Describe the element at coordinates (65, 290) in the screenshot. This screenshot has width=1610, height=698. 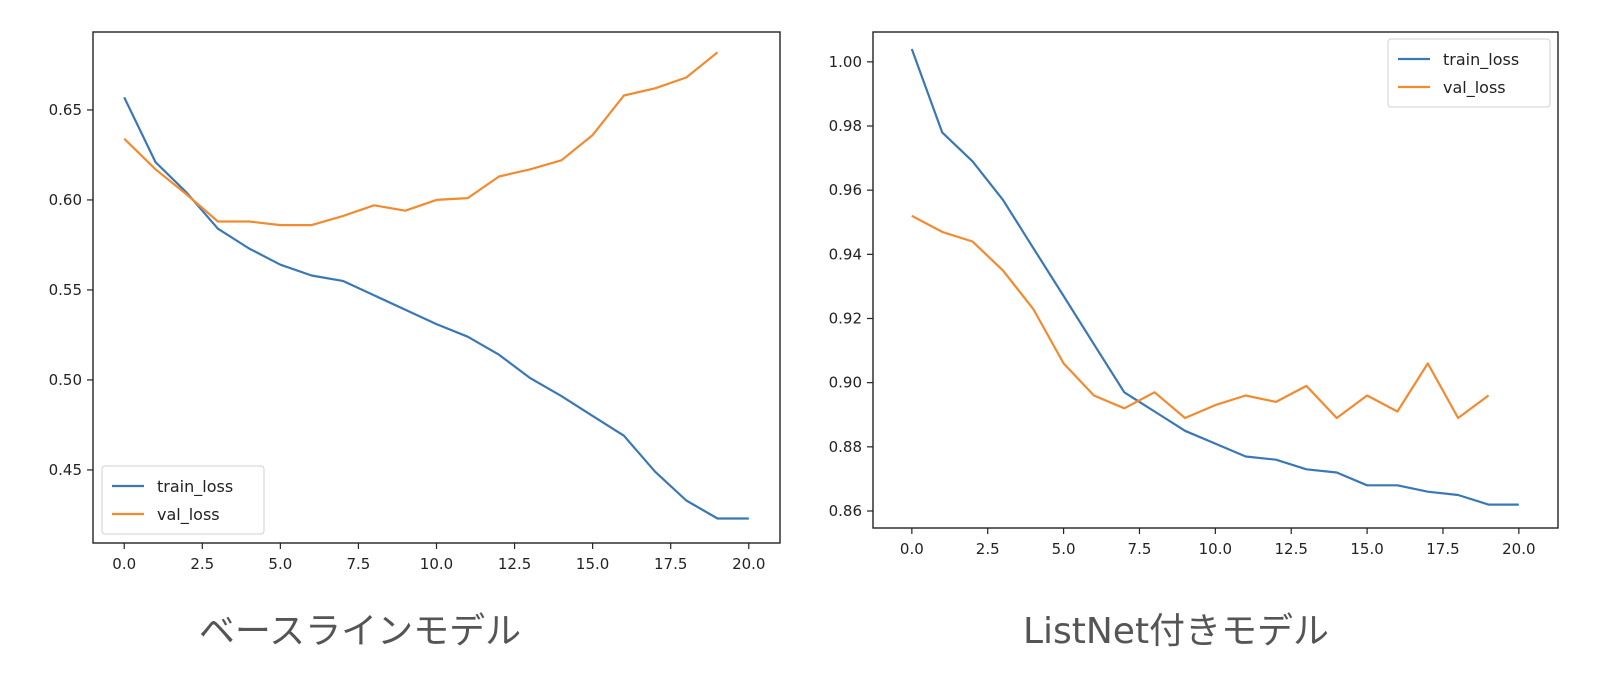
I see `y-tick-label: 0.55` at that location.